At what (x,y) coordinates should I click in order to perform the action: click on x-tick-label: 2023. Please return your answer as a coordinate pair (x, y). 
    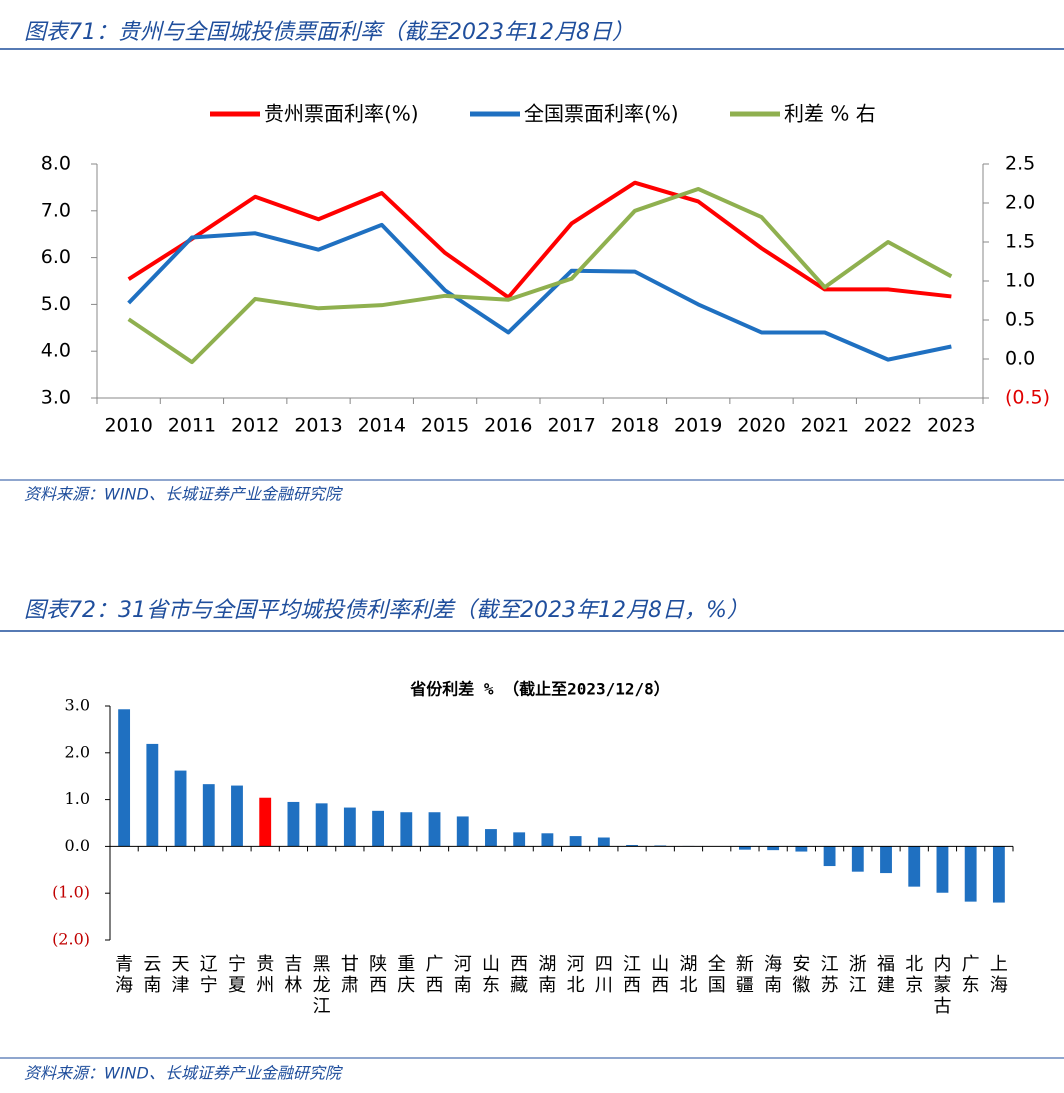
    Looking at the image, I should click on (951, 426).